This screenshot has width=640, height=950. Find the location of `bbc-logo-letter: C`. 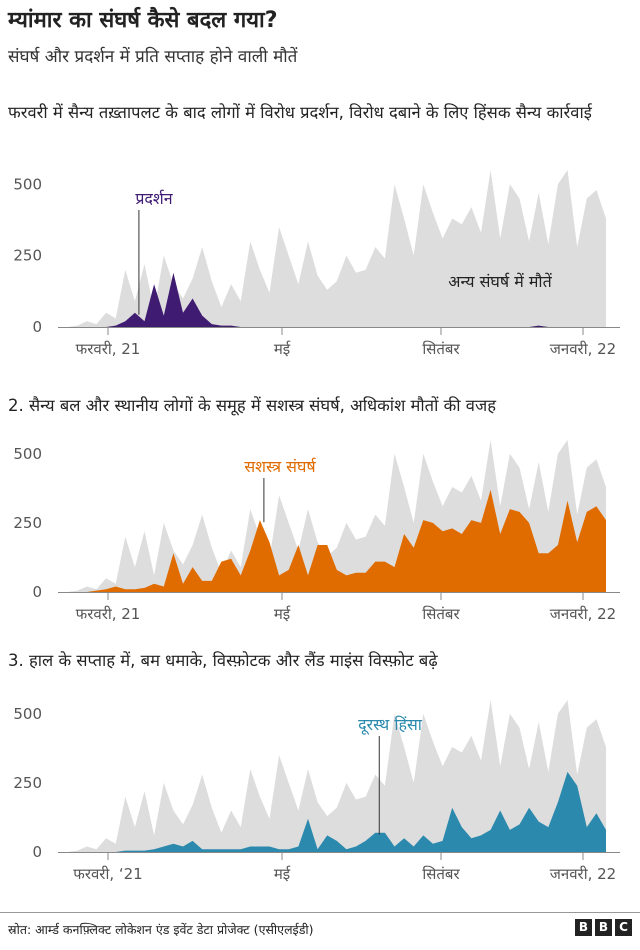

bbc-logo-letter: C is located at coordinates (623, 927).